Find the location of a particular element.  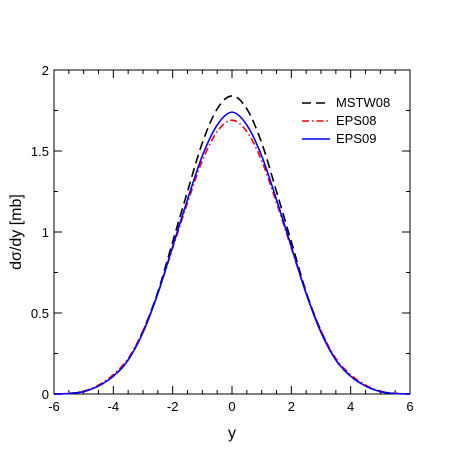

y-tick-label: 0 is located at coordinates (45, 394).